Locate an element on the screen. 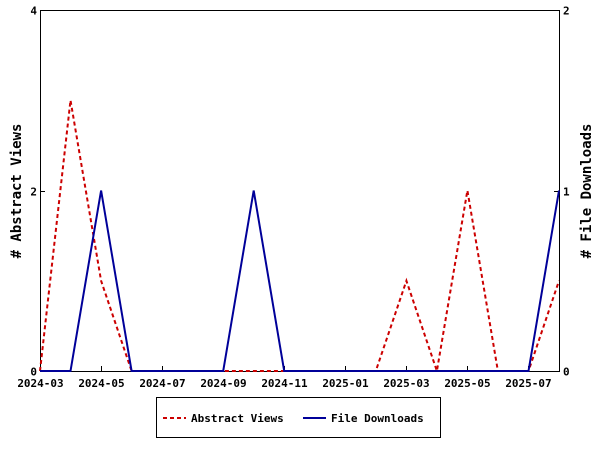 This screenshot has width=600, height=454. x-tick-label-0: 2024-03 is located at coordinates (40, 383).